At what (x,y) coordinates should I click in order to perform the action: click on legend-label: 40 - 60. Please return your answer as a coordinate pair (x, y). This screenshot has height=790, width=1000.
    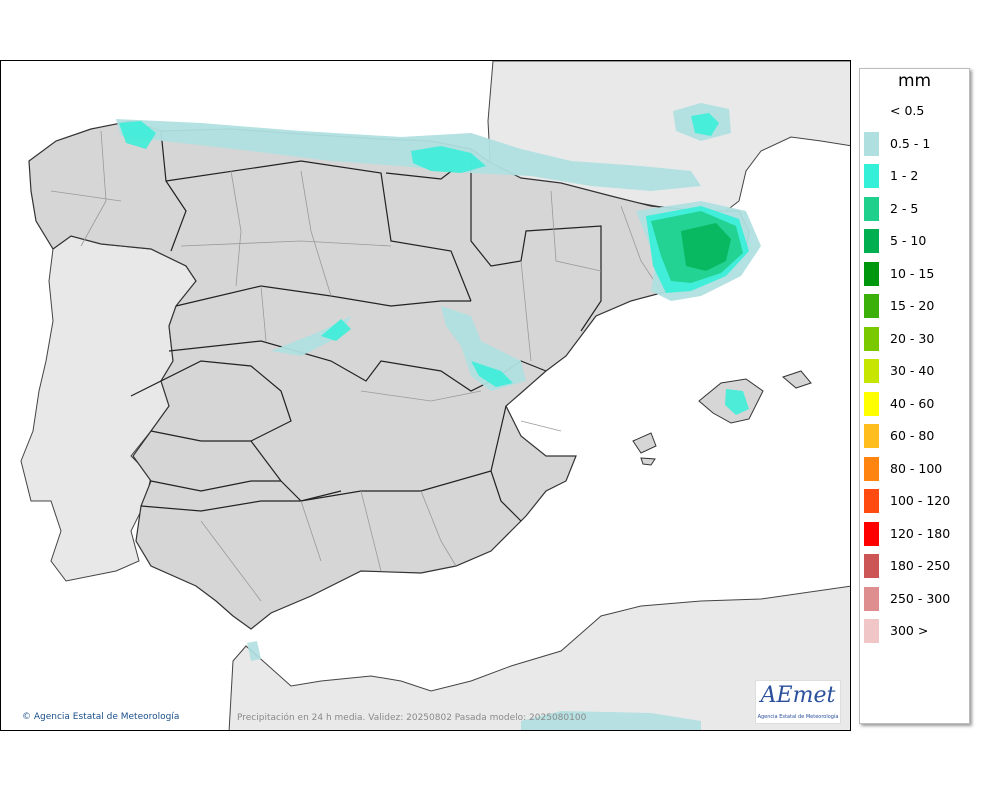
    Looking at the image, I should click on (912, 403).